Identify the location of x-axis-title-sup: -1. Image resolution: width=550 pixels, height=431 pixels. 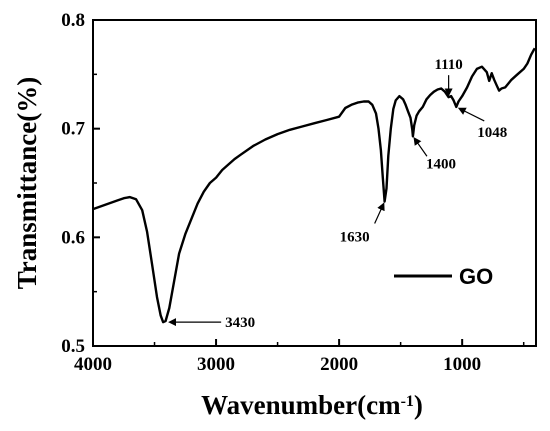
(407, 401).